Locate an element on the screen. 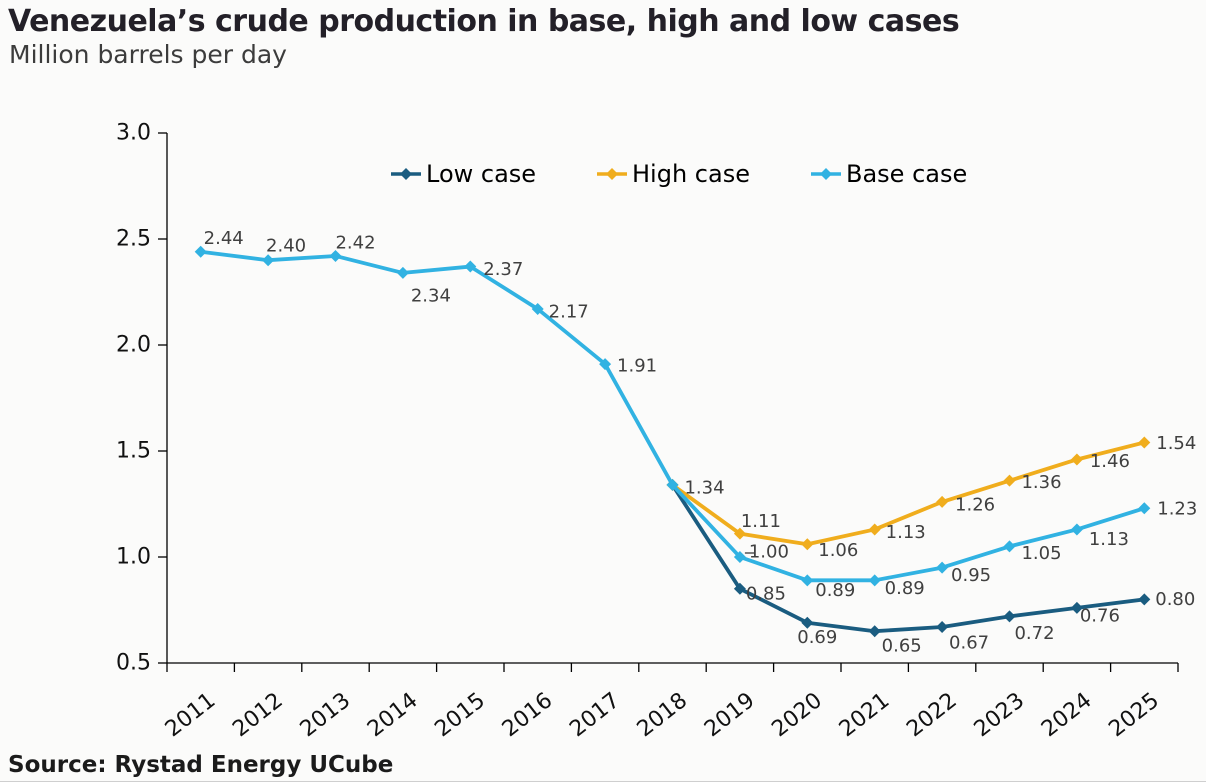 The width and height of the screenshot is (1206, 782). svg-text: 1.06 is located at coordinates (838, 550).